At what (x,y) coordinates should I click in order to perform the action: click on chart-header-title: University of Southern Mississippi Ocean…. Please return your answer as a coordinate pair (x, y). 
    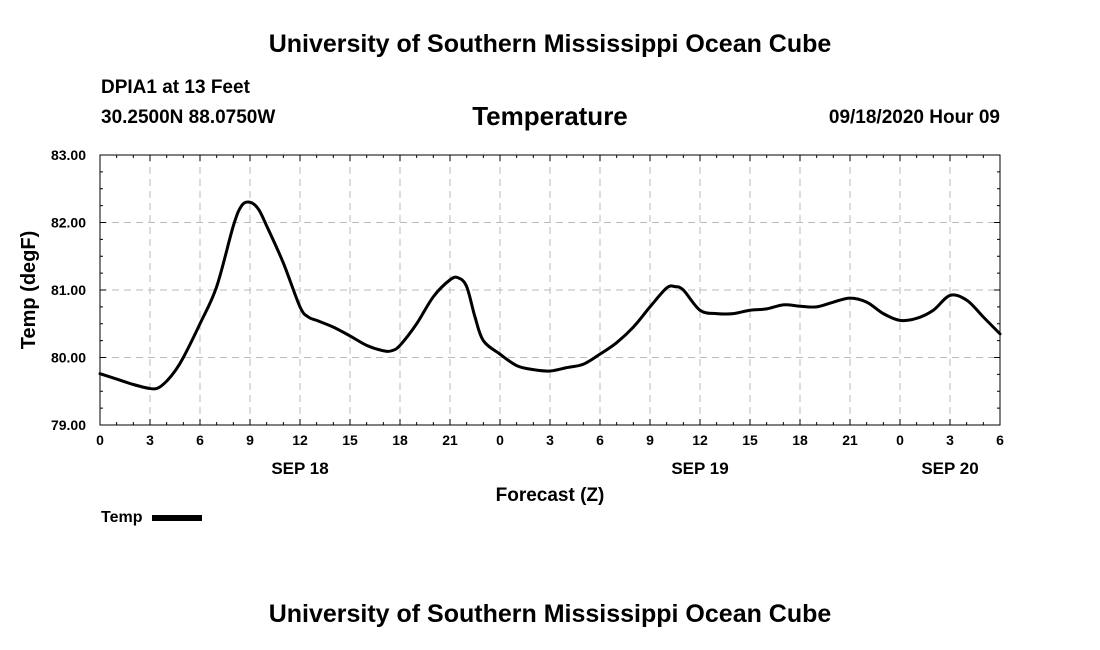
    Looking at the image, I should click on (550, 44).